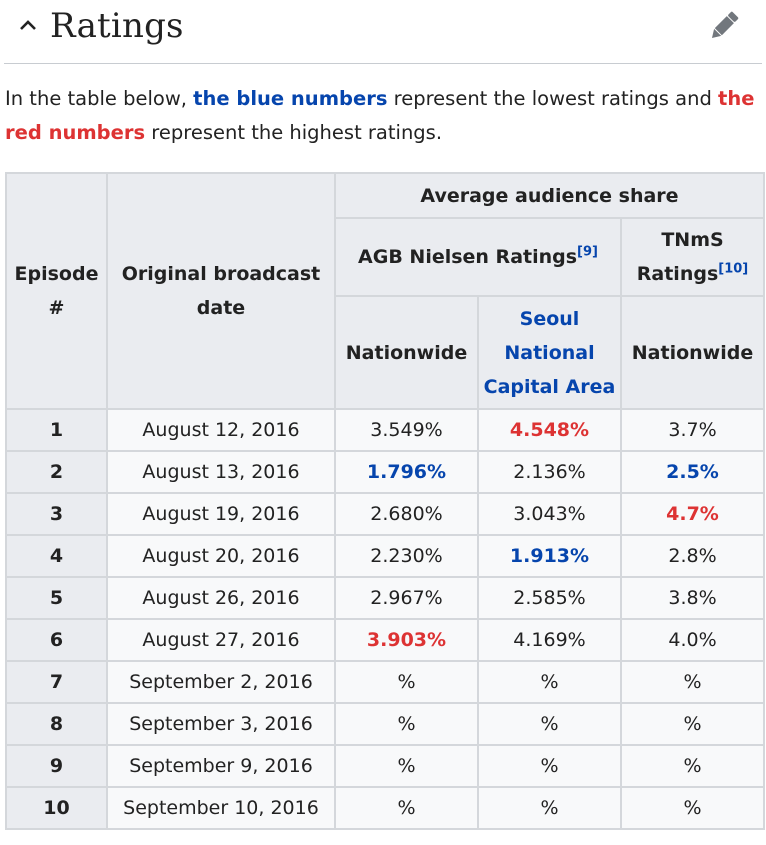 This screenshot has width=766, height=845. I want to click on table-row: 4 August 20, 2016 2.230% 1.913% 2.8%, so click(385, 556).